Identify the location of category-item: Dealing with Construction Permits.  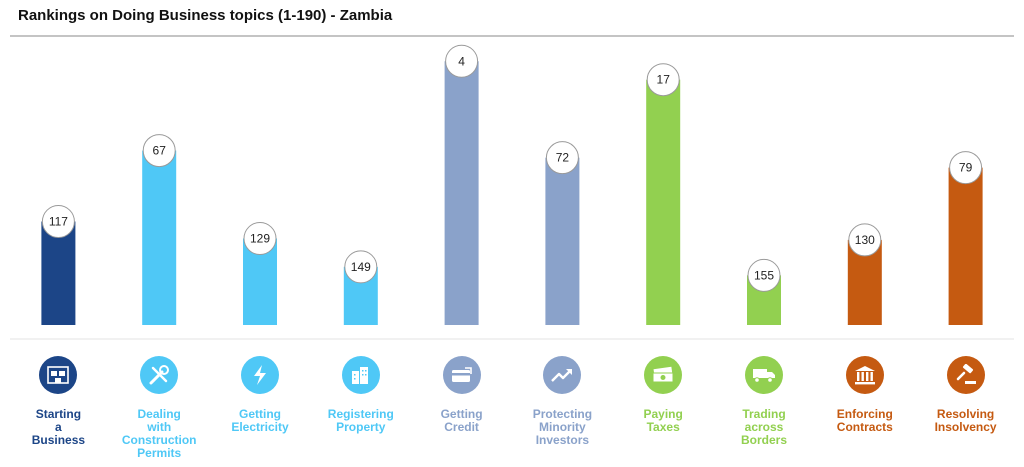
(159, 408).